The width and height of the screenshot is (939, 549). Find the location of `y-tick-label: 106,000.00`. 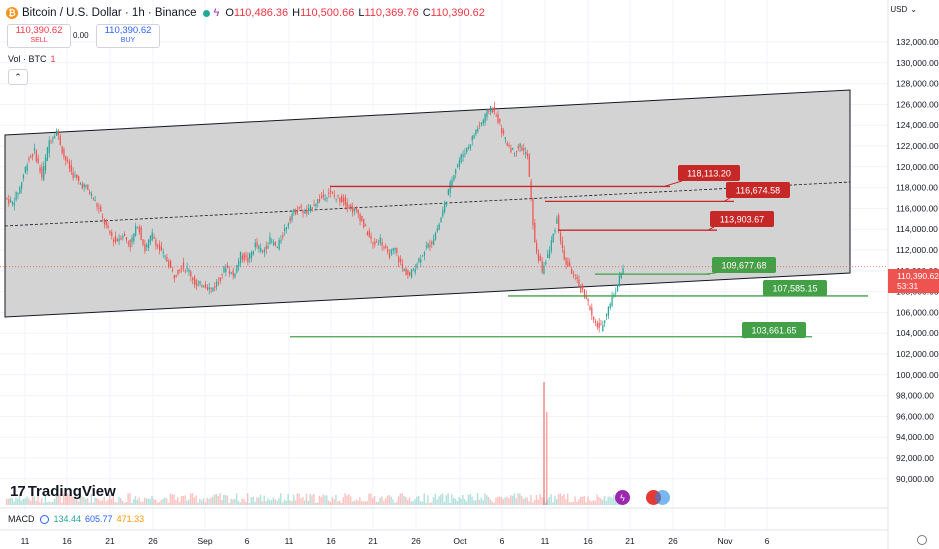

y-tick-label: 106,000.00 is located at coordinates (917, 312).